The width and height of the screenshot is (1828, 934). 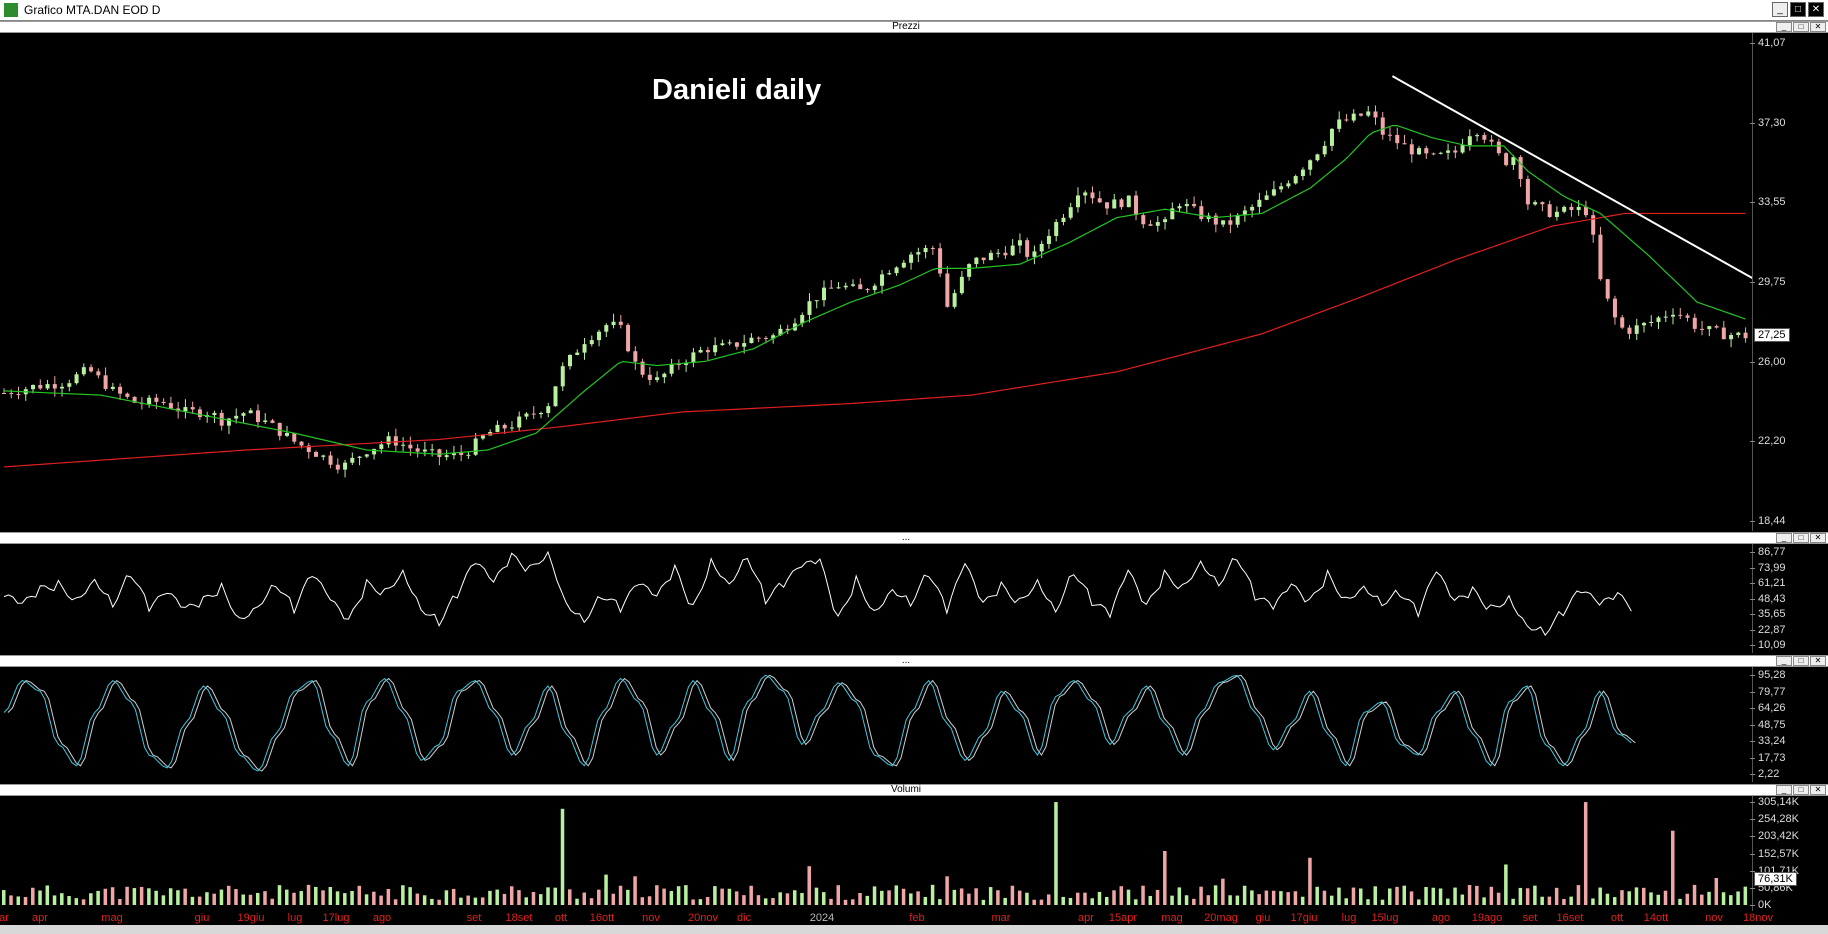 What do you see at coordinates (703, 918) in the screenshot?
I see `date-axis-label: 20nov` at bounding box center [703, 918].